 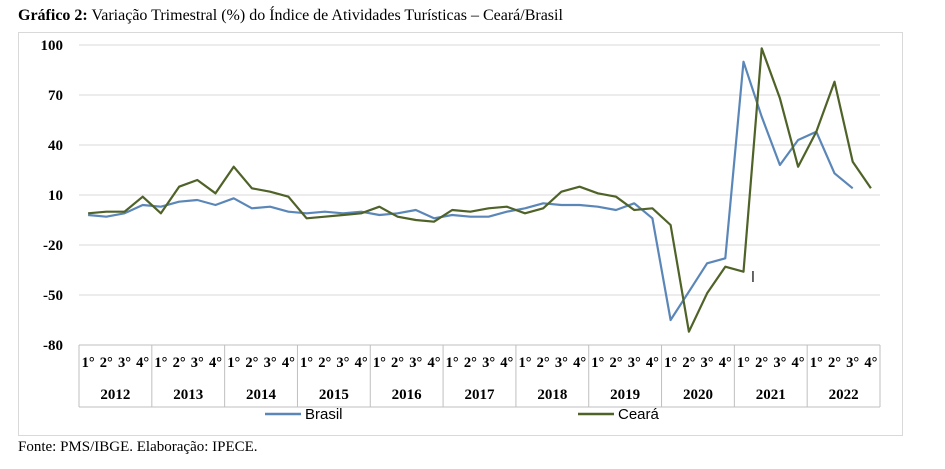 What do you see at coordinates (53, 296) in the screenshot?
I see `y-tick-label: -50` at bounding box center [53, 296].